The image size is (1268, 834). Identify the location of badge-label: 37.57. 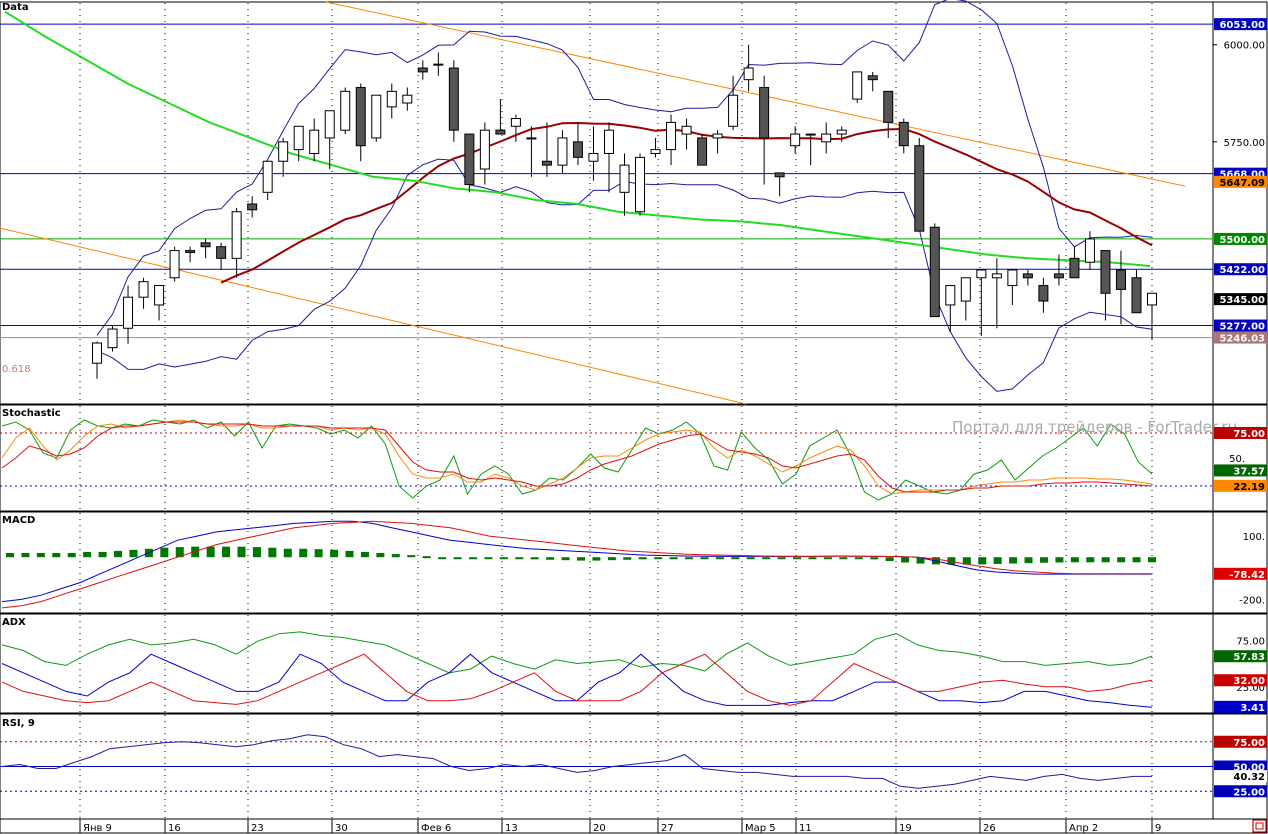
(1249, 471).